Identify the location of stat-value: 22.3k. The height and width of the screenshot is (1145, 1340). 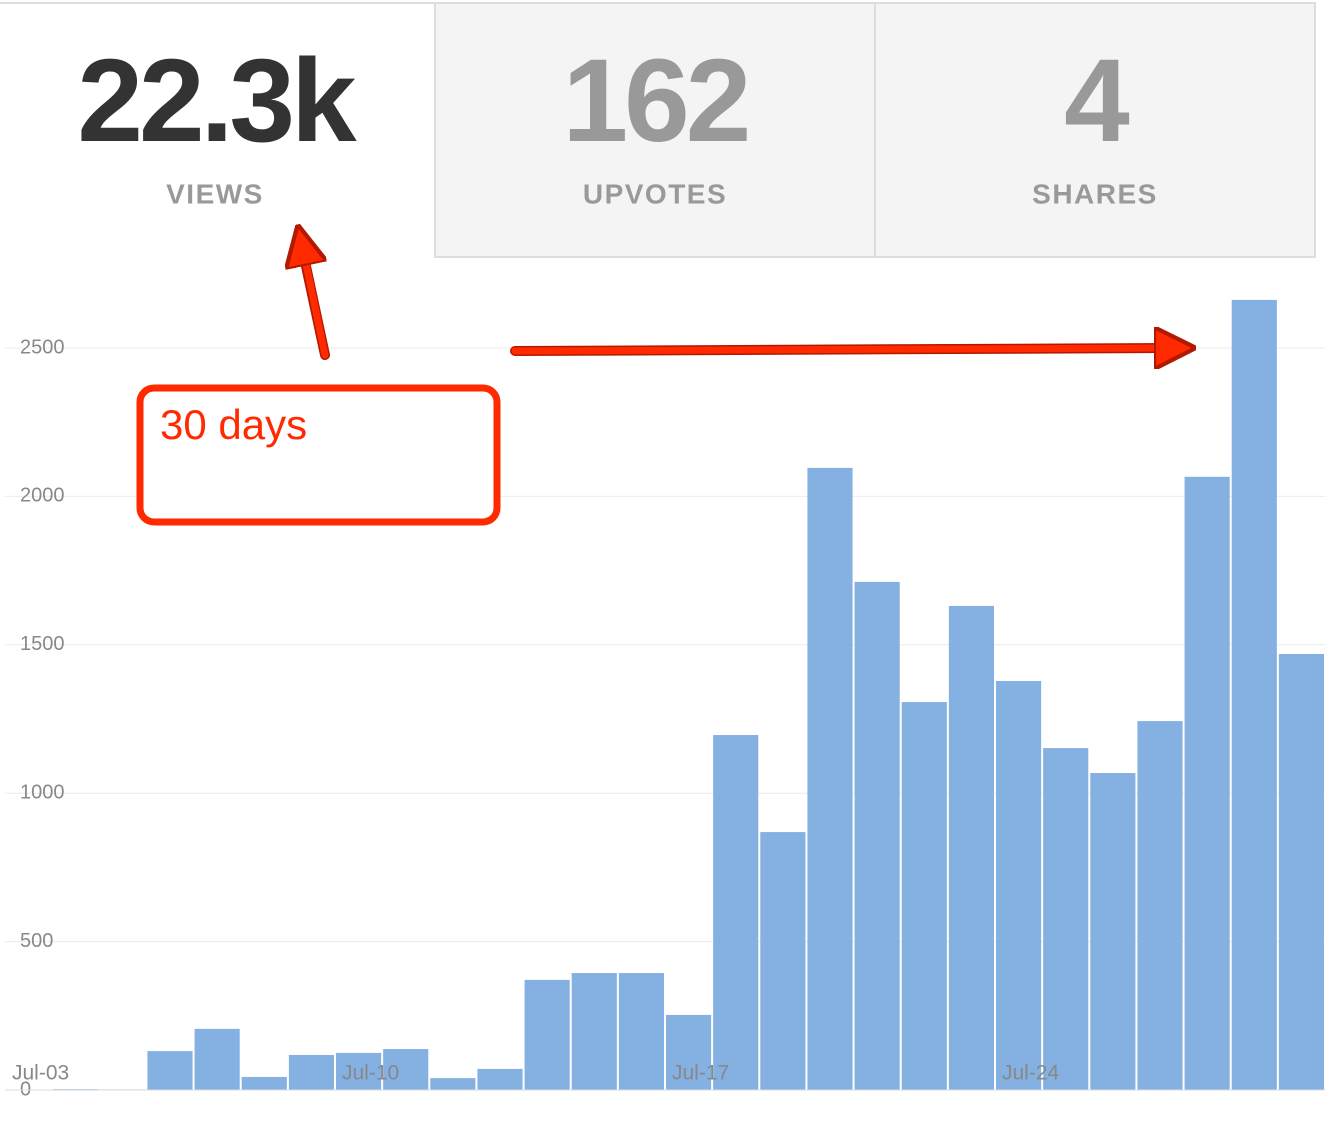
(217, 101).